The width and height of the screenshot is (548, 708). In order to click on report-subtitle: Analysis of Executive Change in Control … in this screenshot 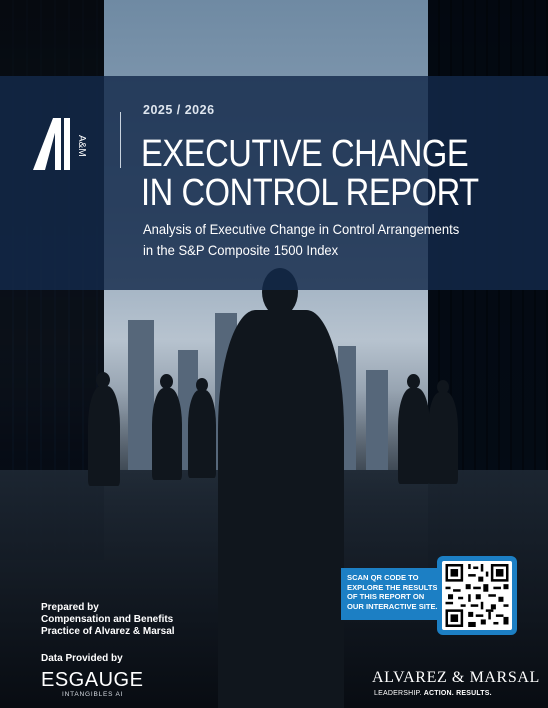, I will do `click(301, 240)`.